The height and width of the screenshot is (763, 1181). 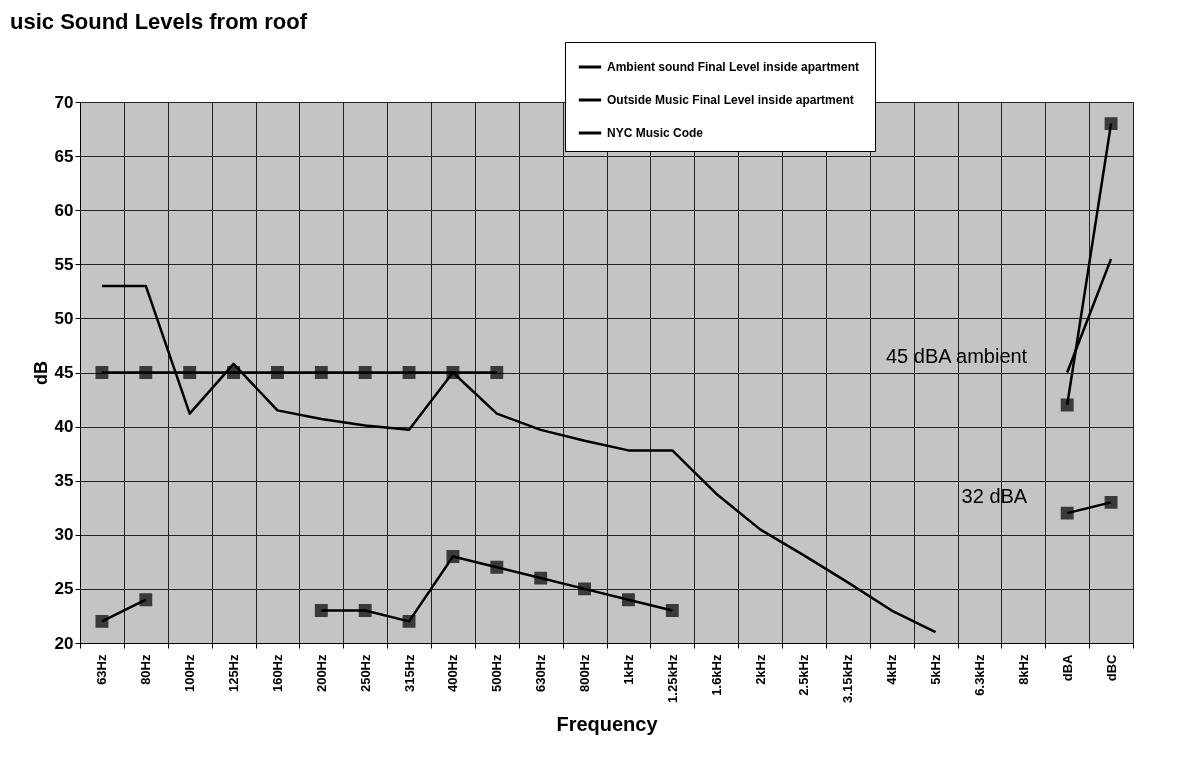 What do you see at coordinates (64, 102) in the screenshot?
I see `y-tick-label: 70` at bounding box center [64, 102].